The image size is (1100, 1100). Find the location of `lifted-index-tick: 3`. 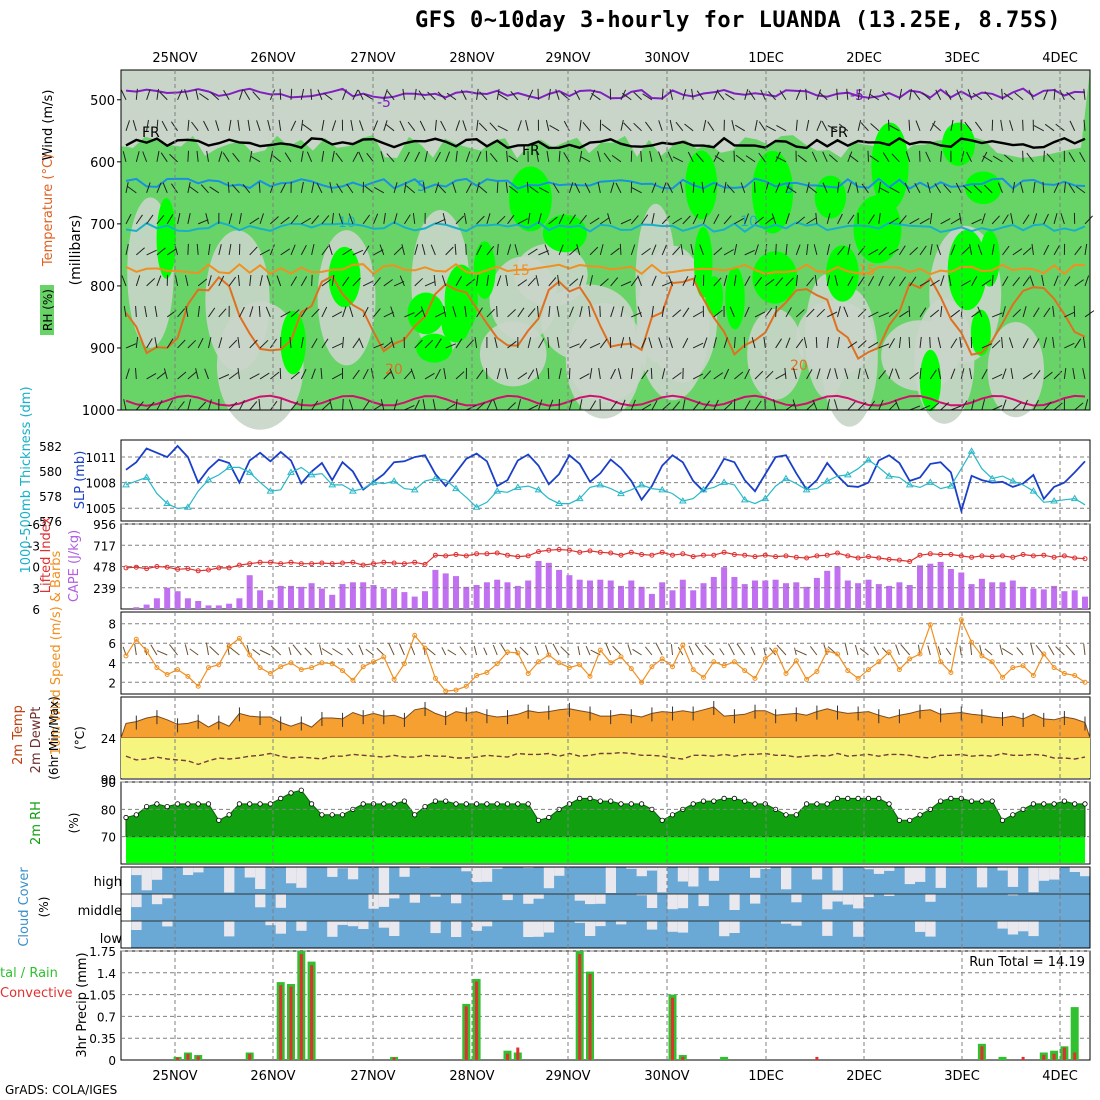

lifted-index-tick: 3 is located at coordinates (36, 589).